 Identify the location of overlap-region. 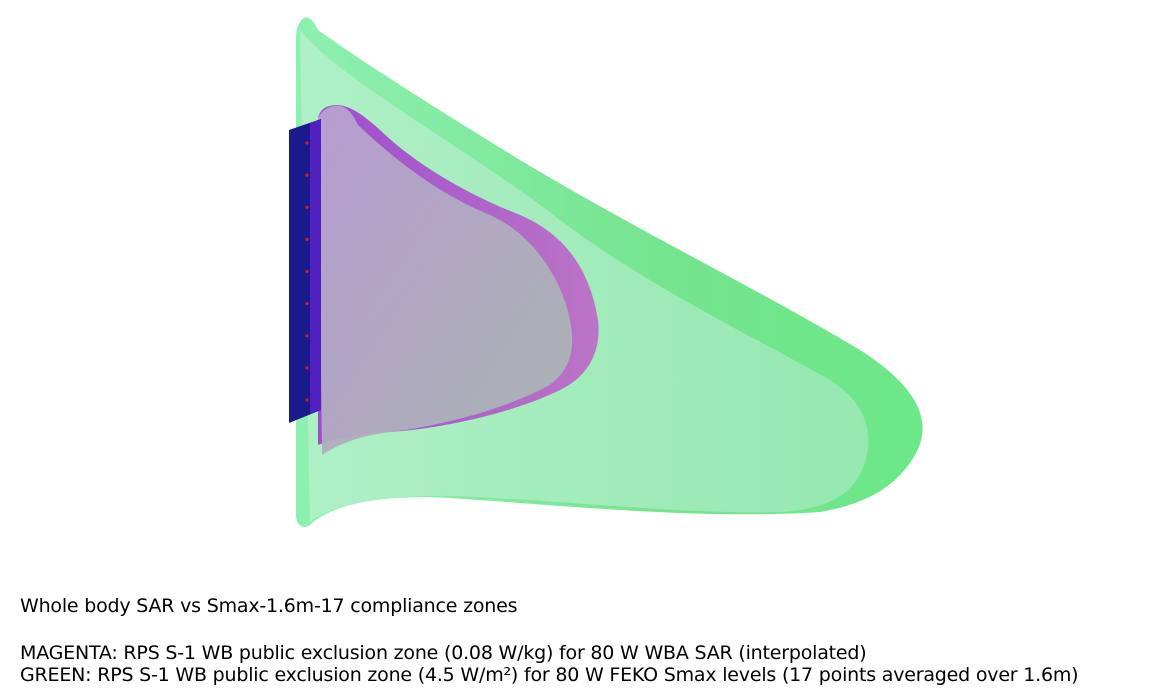
(445, 280).